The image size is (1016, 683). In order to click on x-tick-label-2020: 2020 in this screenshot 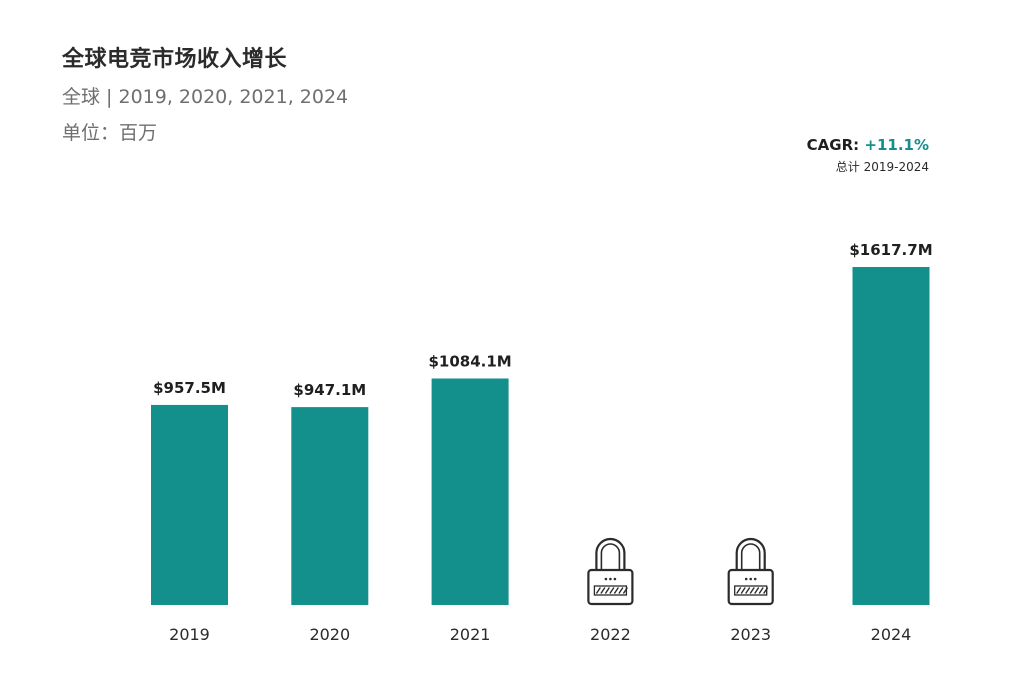, I will do `click(329, 634)`.